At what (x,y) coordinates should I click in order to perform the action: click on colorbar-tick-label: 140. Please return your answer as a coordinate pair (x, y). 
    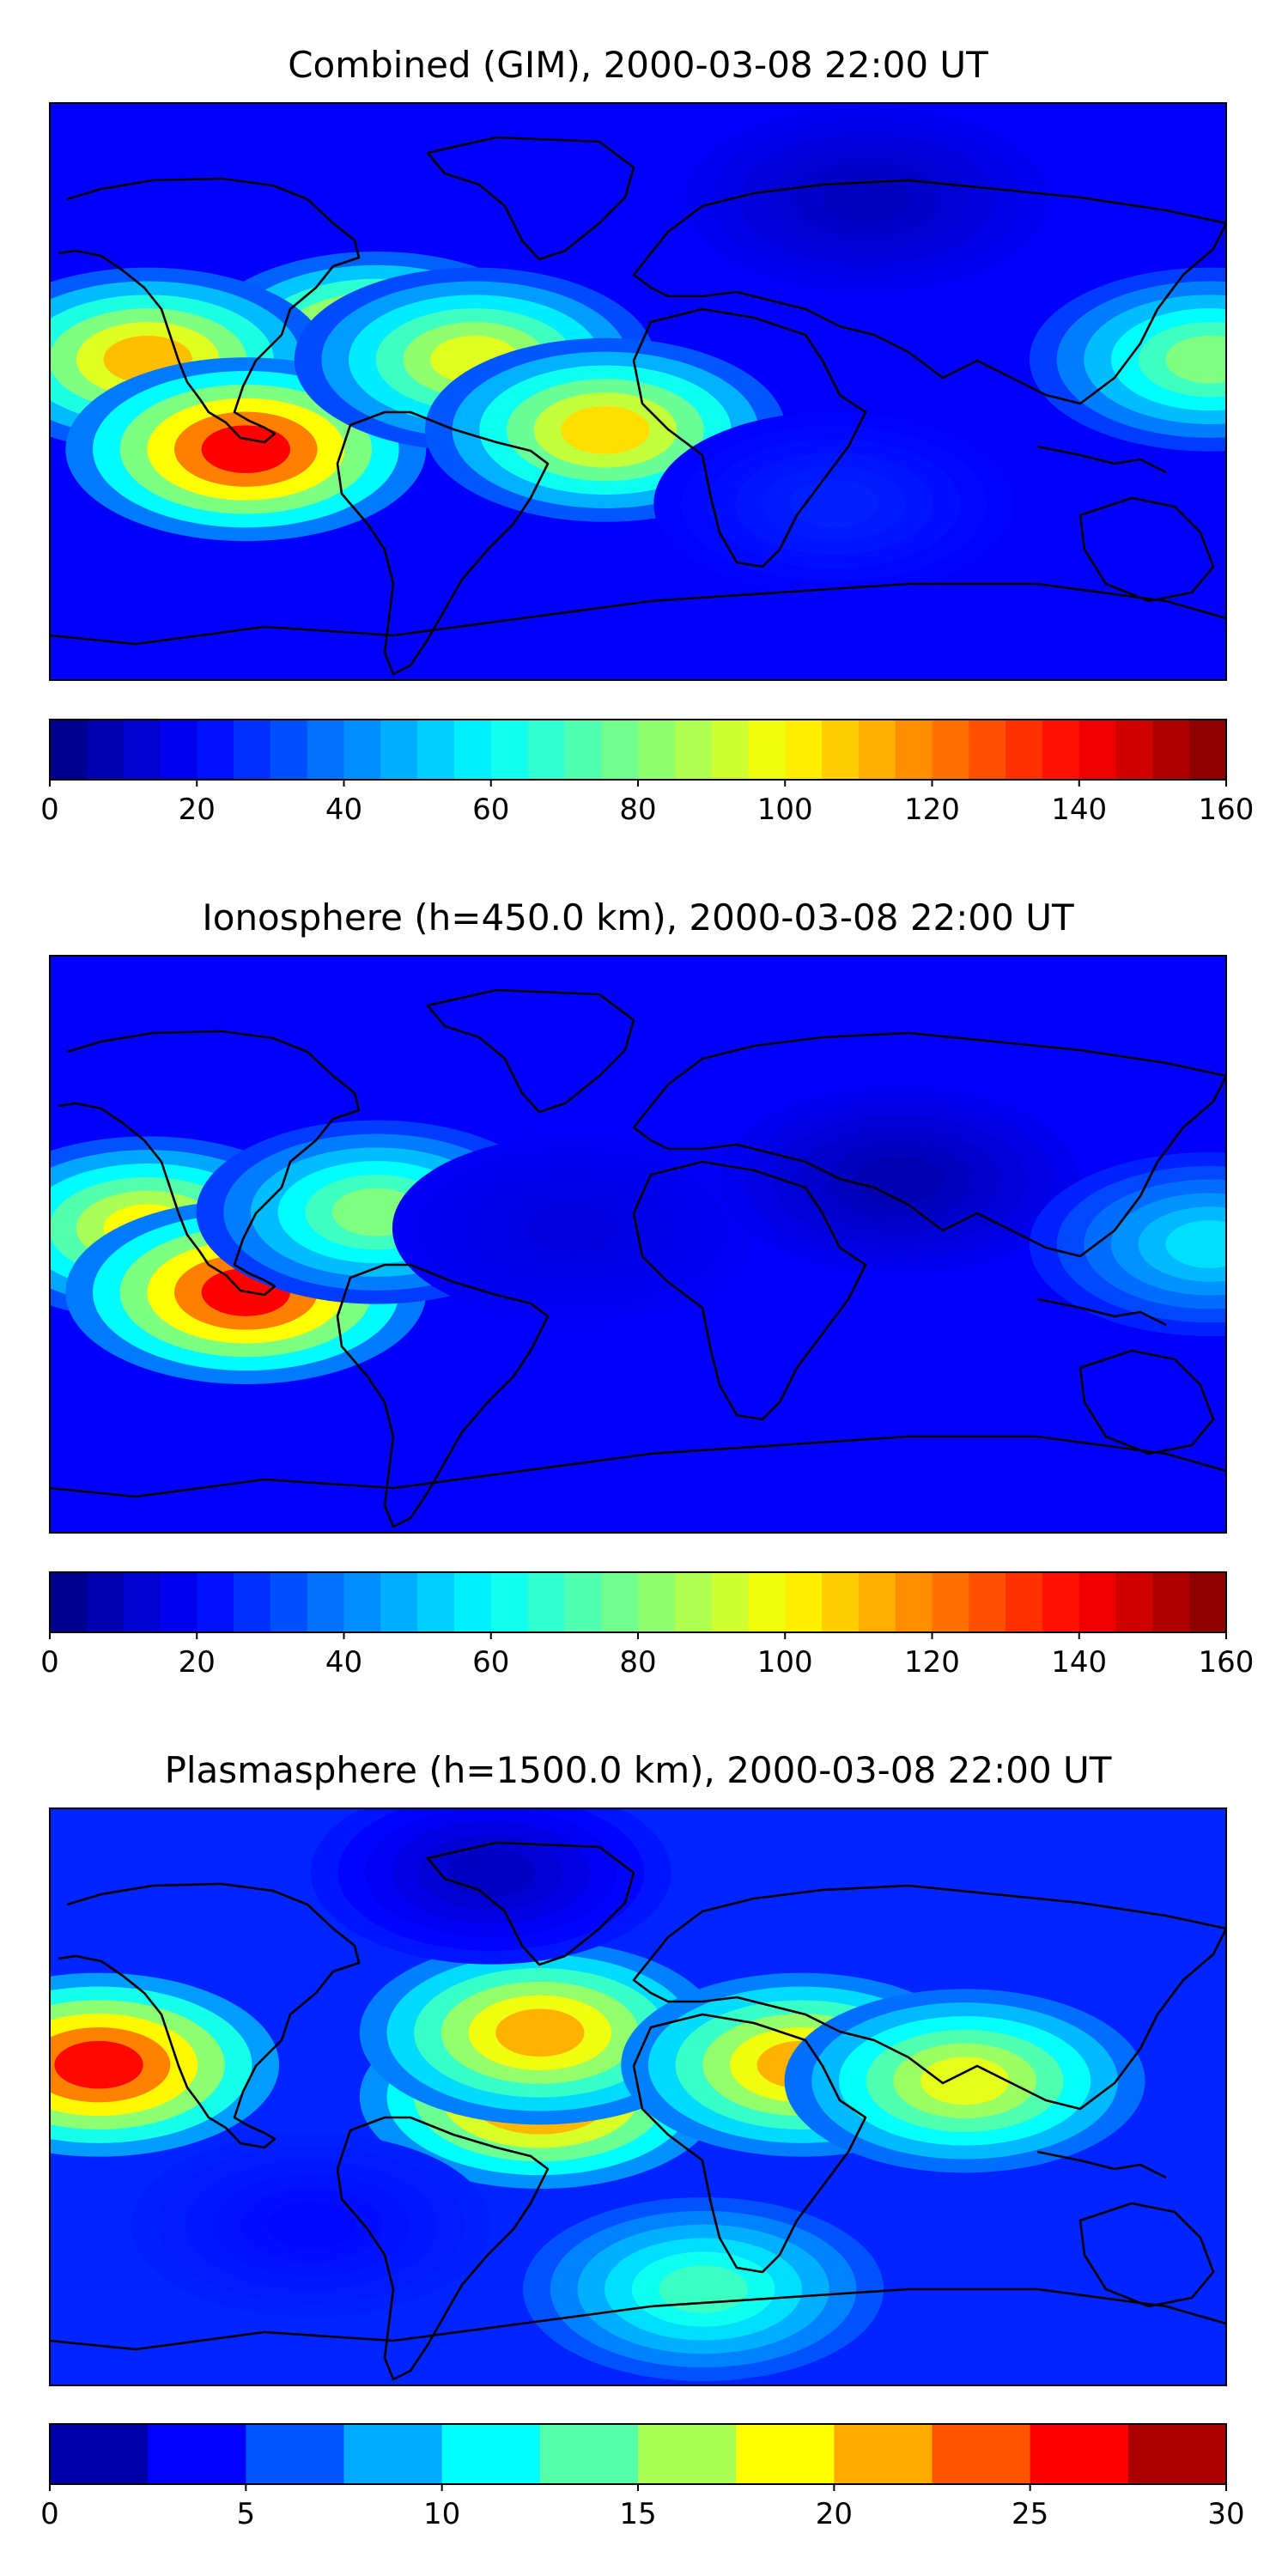
    Looking at the image, I should click on (1079, 810).